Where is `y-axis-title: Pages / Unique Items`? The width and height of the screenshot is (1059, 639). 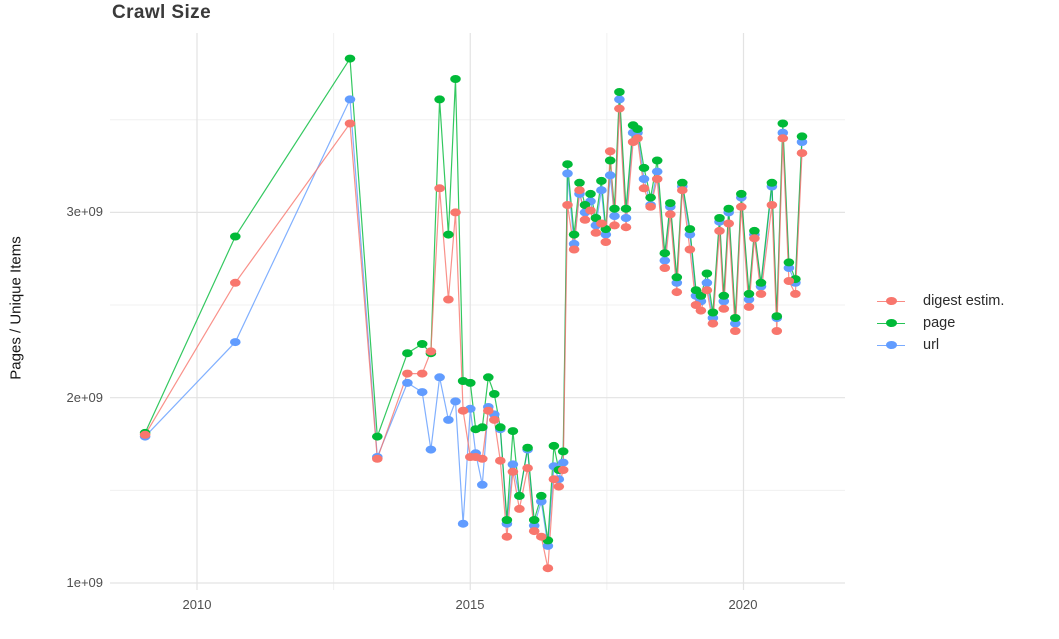 y-axis-title: Pages / Unique Items is located at coordinates (16, 308).